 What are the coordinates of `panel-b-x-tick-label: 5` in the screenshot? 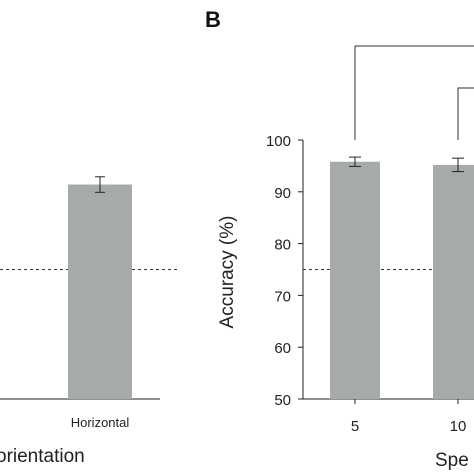 It's located at (355, 426).